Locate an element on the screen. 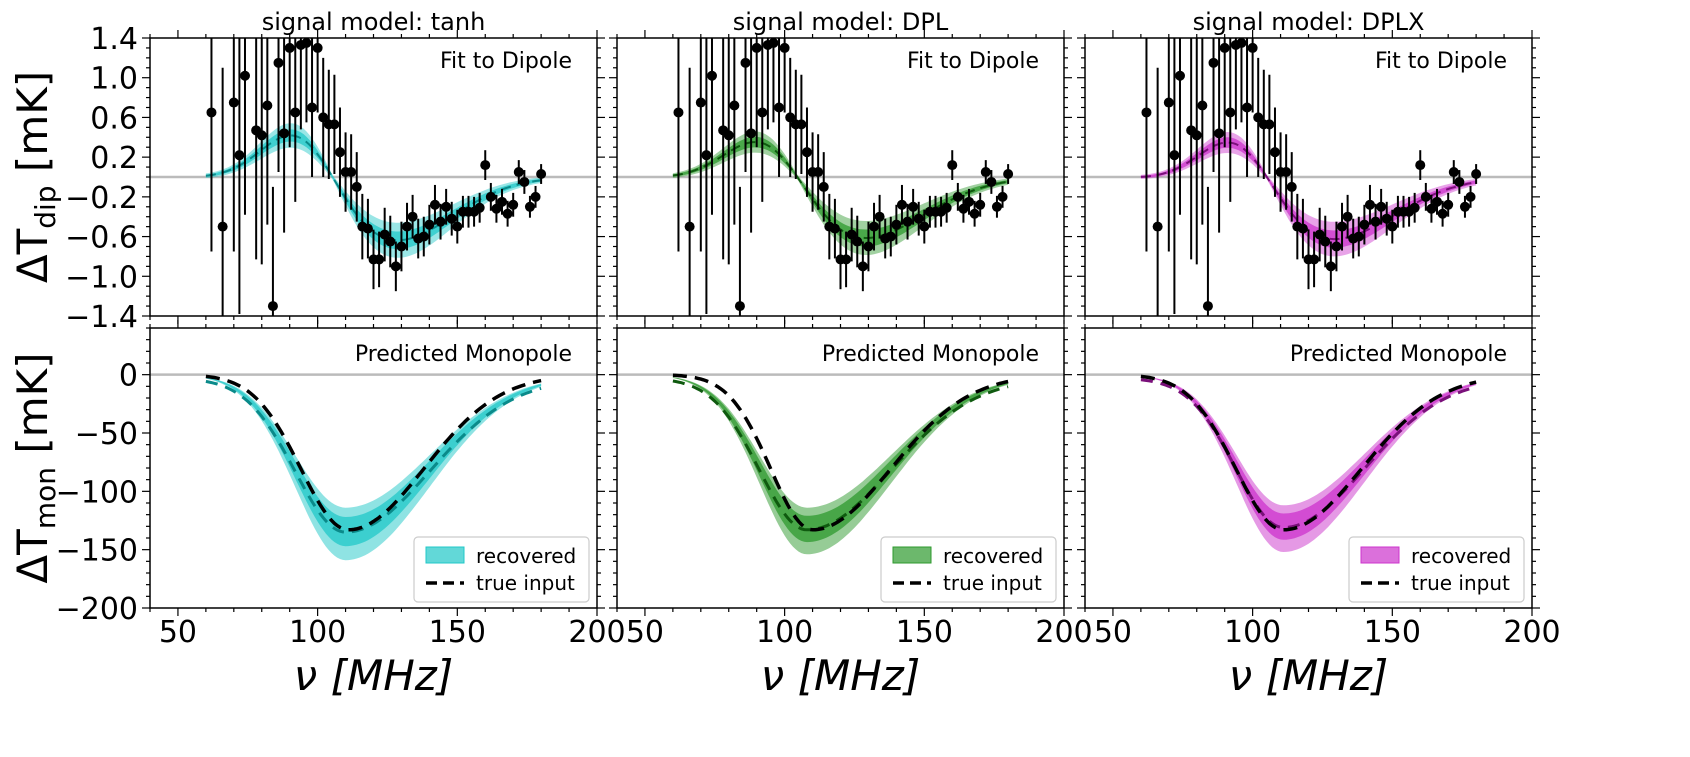 This screenshot has height=757, width=1690. y-tick-label: 0.6 is located at coordinates (114, 118).